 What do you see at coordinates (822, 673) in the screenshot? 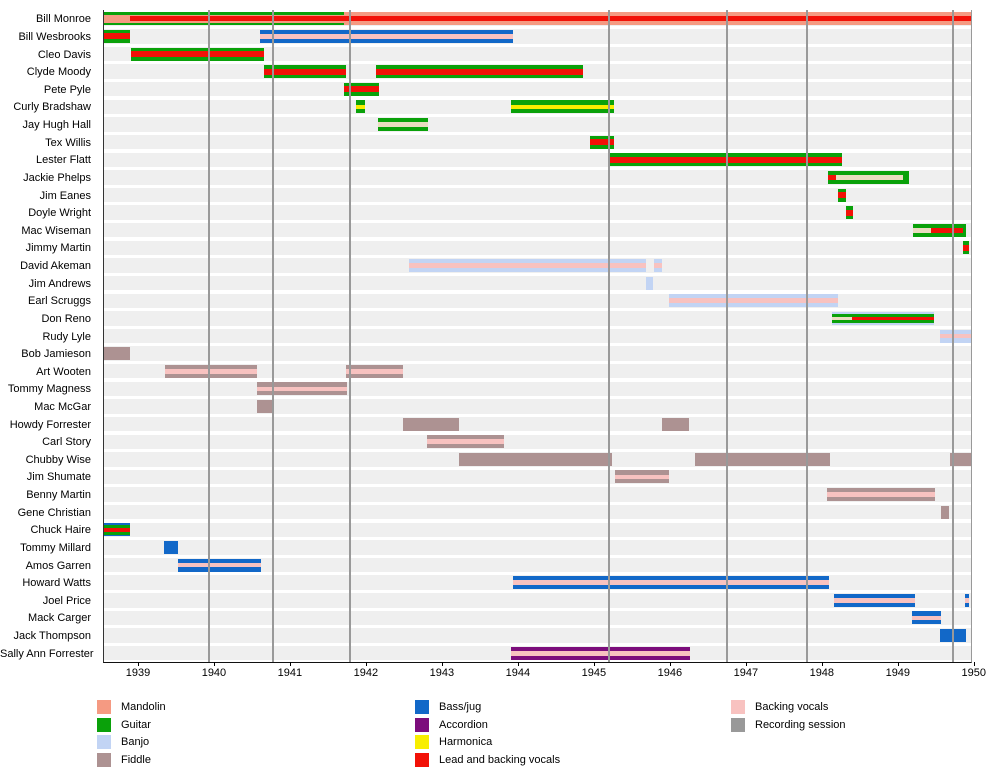
I see `year-label: 1948` at bounding box center [822, 673].